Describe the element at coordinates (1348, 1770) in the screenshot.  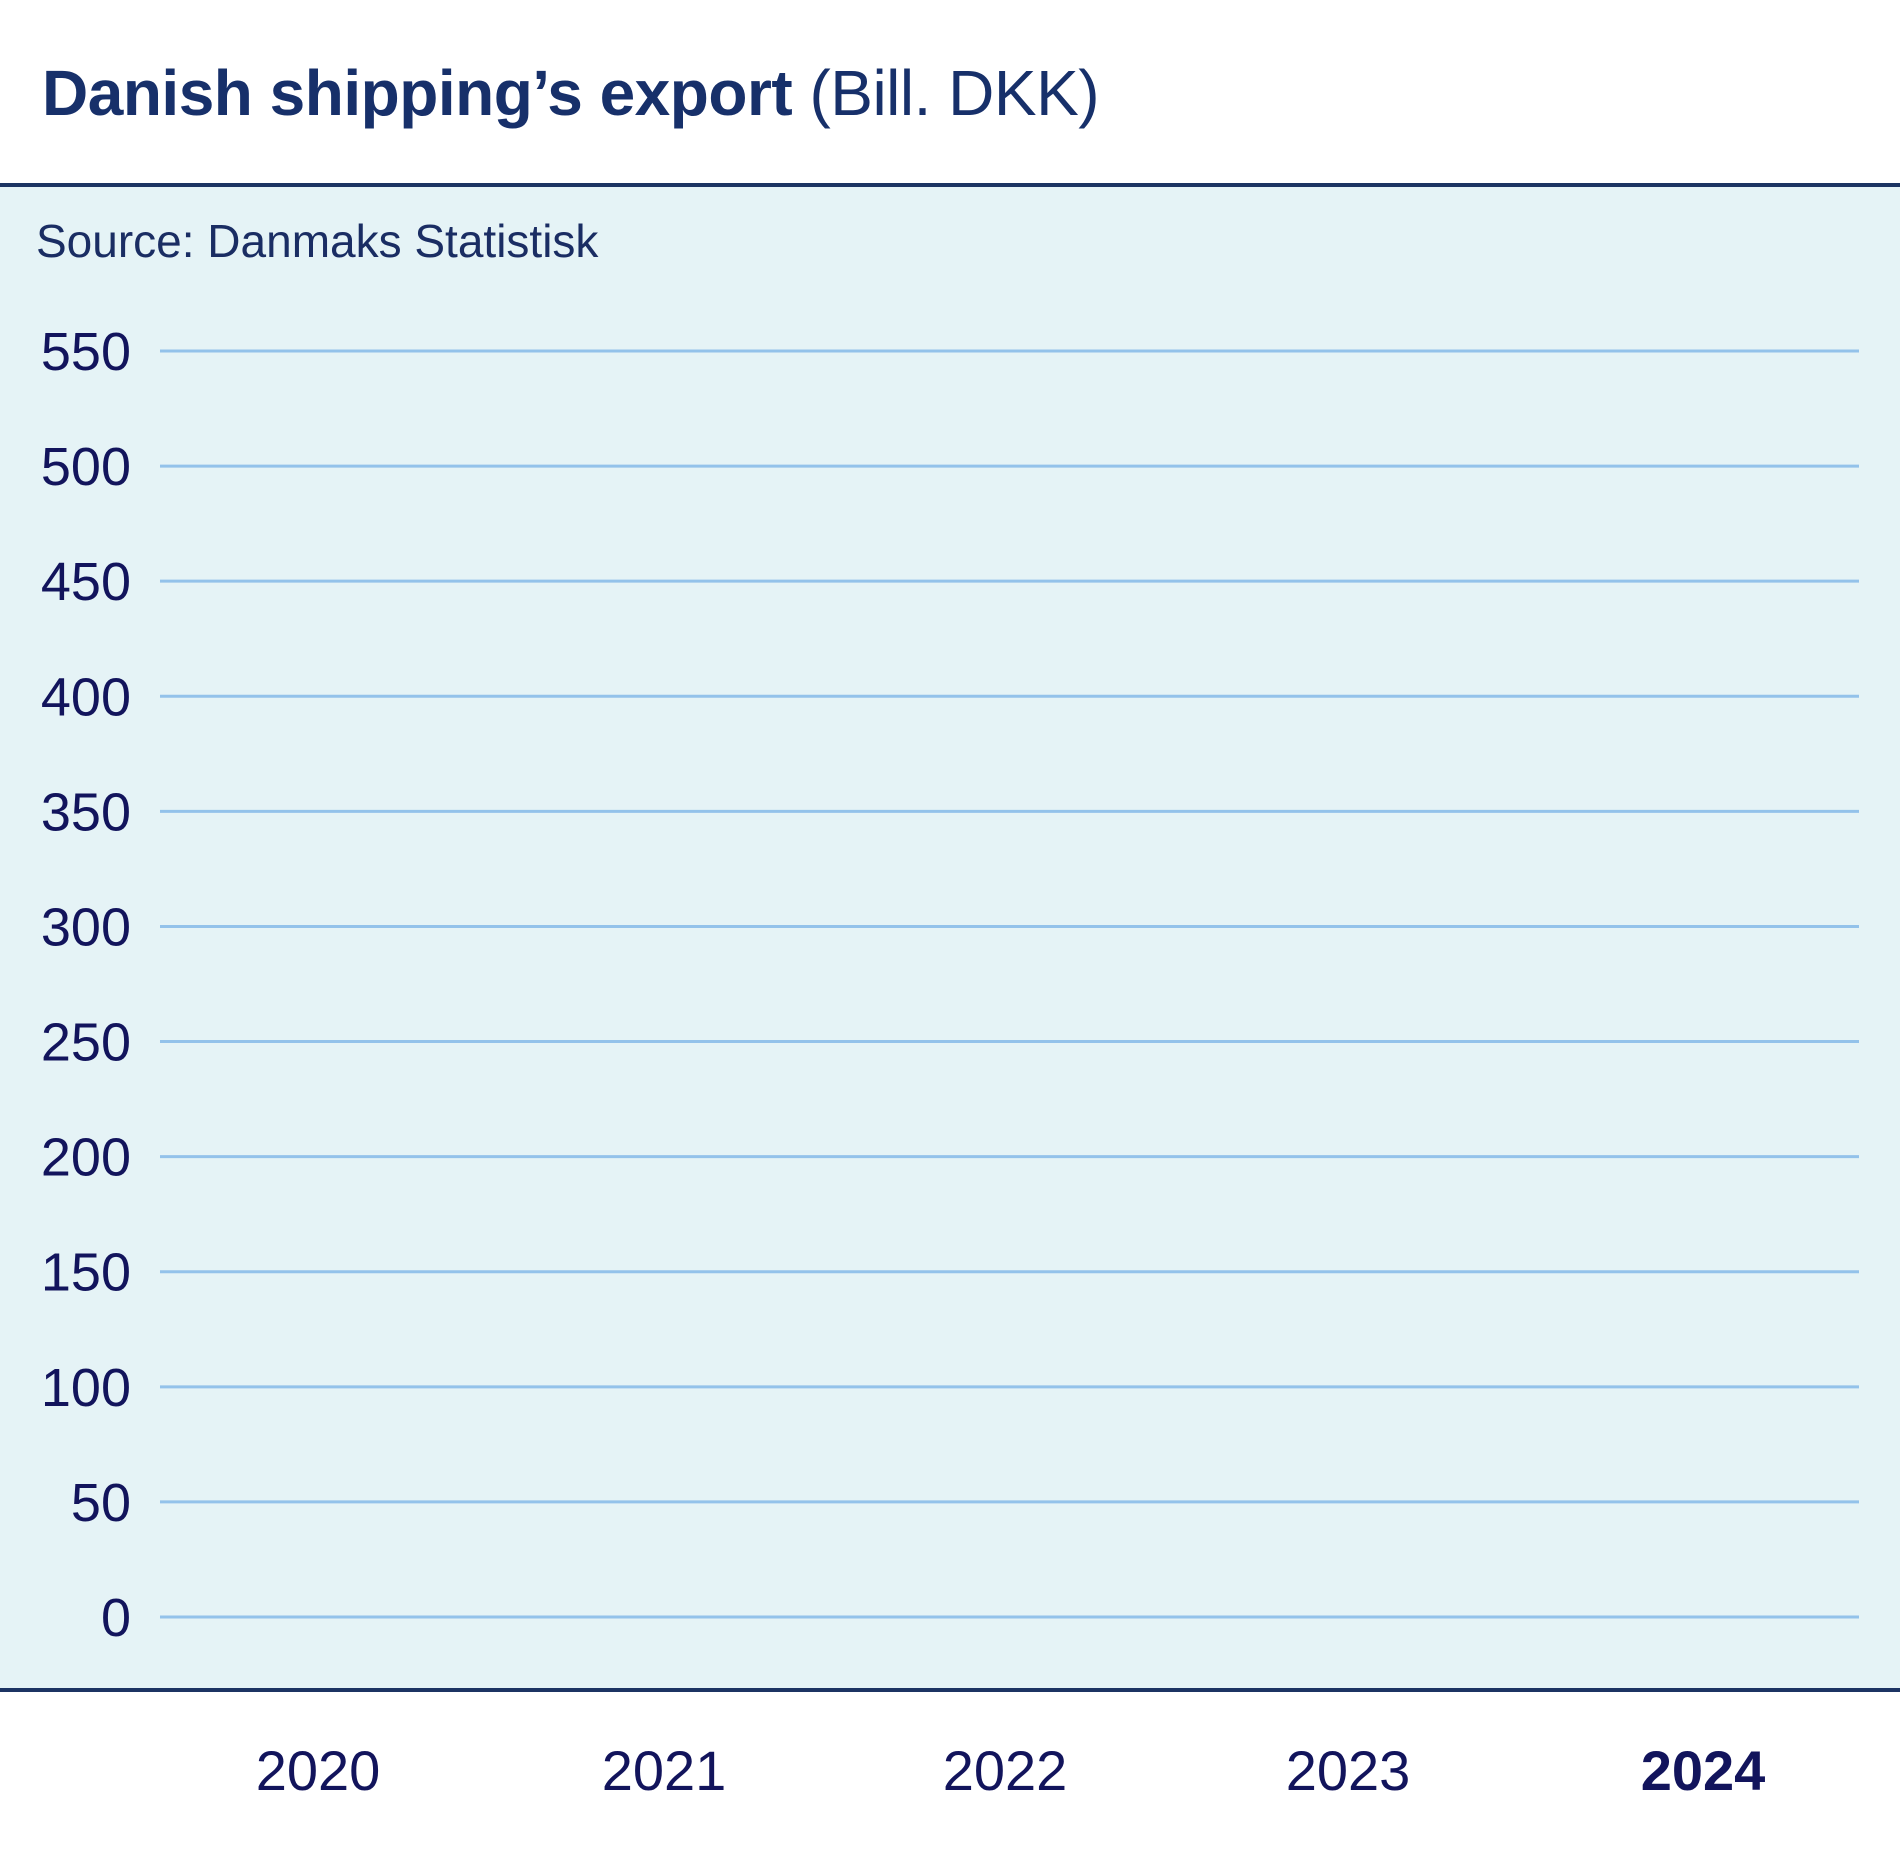
I see `x-tick-label-2023: 2023` at that location.